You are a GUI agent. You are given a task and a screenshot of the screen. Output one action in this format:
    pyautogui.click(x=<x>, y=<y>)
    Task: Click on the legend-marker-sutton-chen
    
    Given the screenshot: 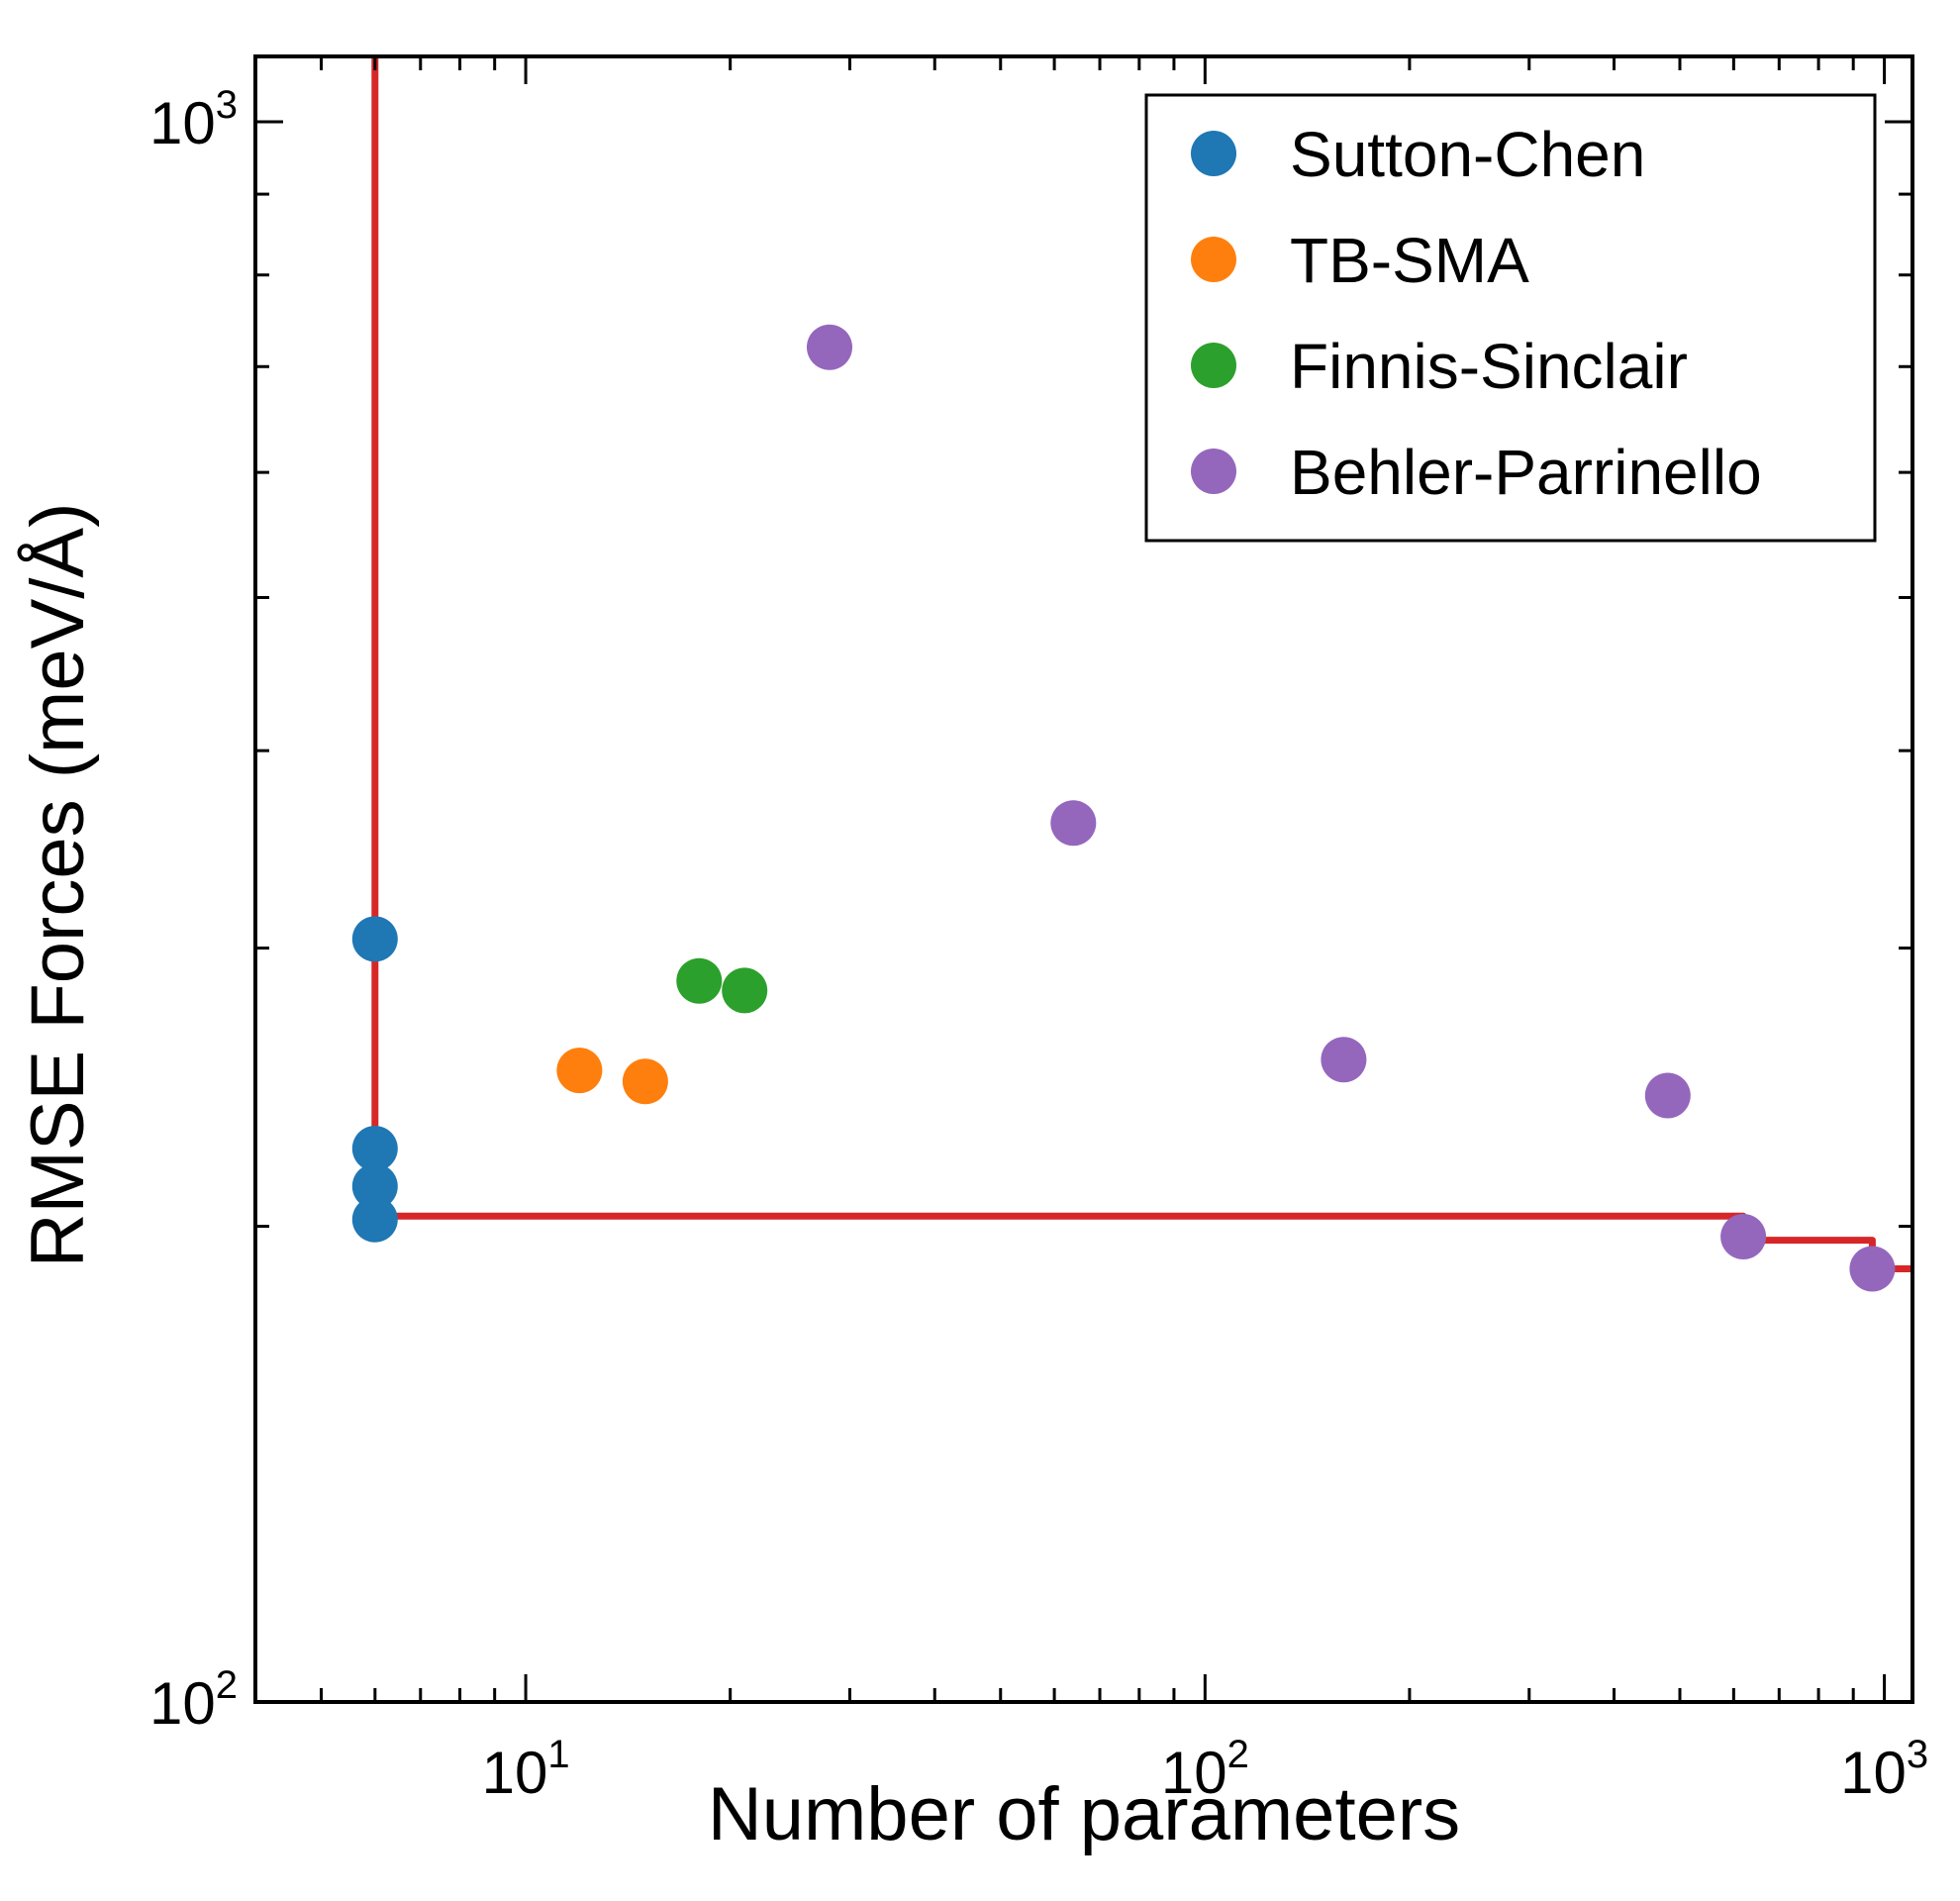 What is the action you would take?
    pyautogui.click(x=1213, y=153)
    